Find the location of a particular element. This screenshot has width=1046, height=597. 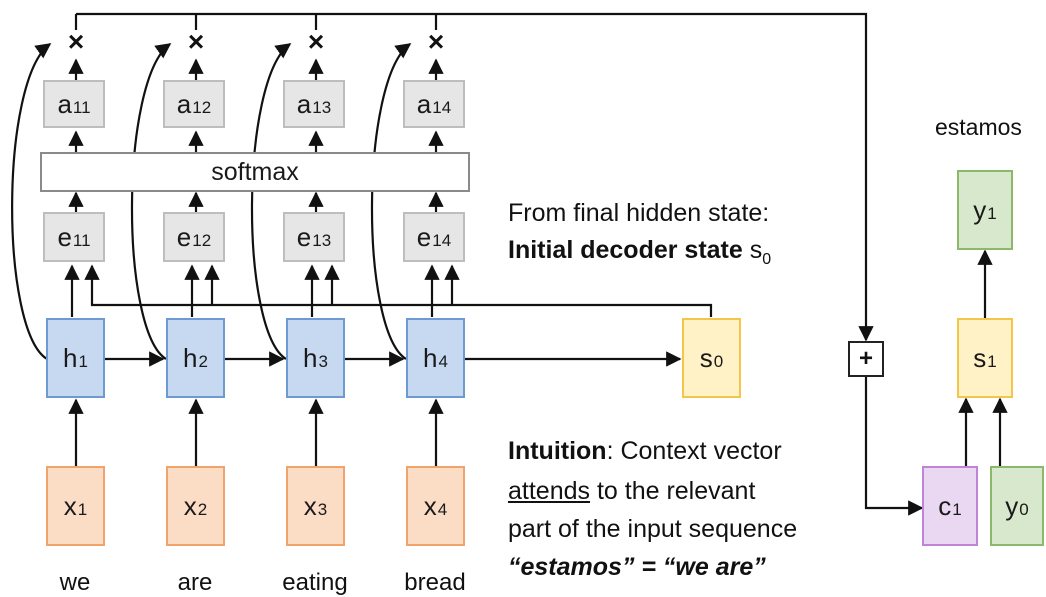

curve-h1-mult is located at coordinates (31, 201).